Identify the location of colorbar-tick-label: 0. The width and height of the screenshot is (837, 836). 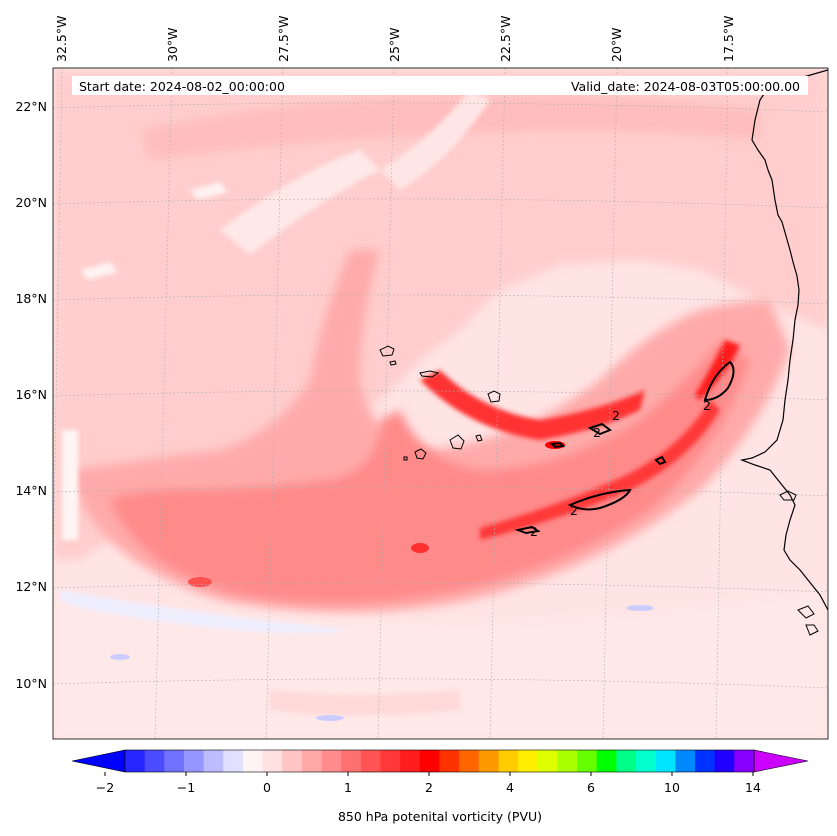
(267, 787).